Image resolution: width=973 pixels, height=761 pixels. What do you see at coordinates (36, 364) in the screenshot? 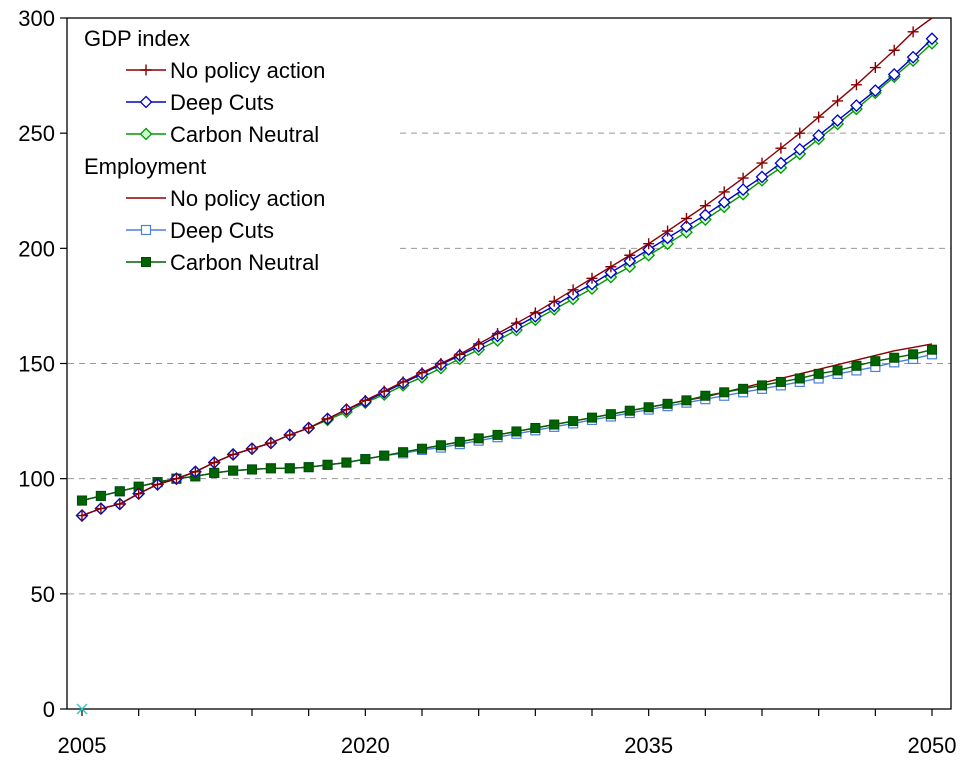
I see `y-tick-label: 150` at bounding box center [36, 364].